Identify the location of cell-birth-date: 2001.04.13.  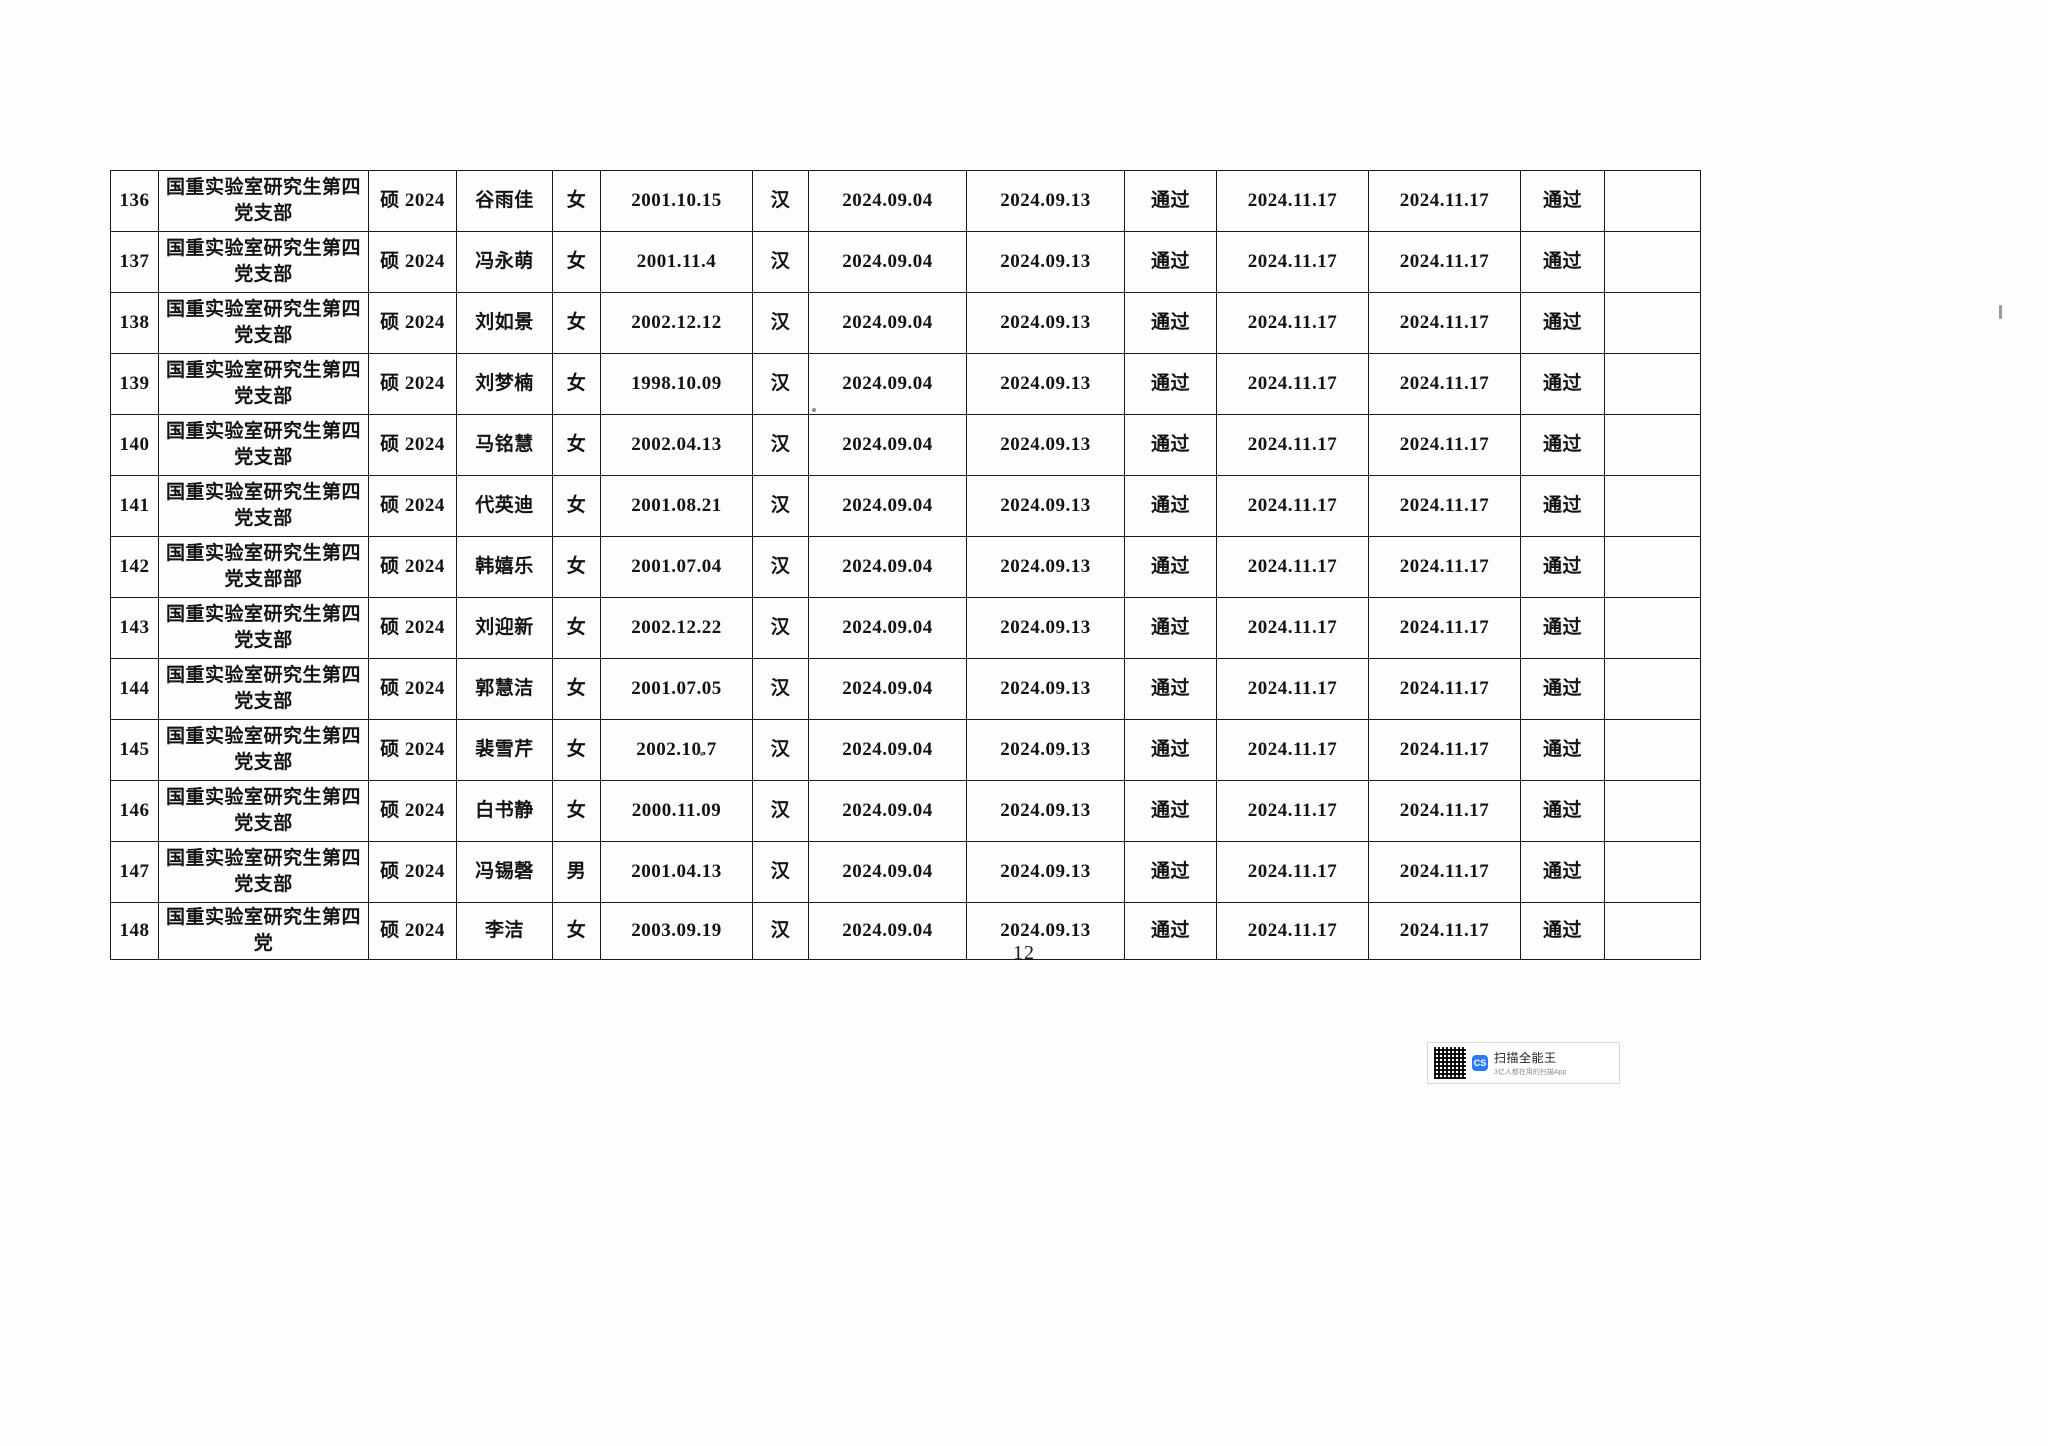
(676, 872).